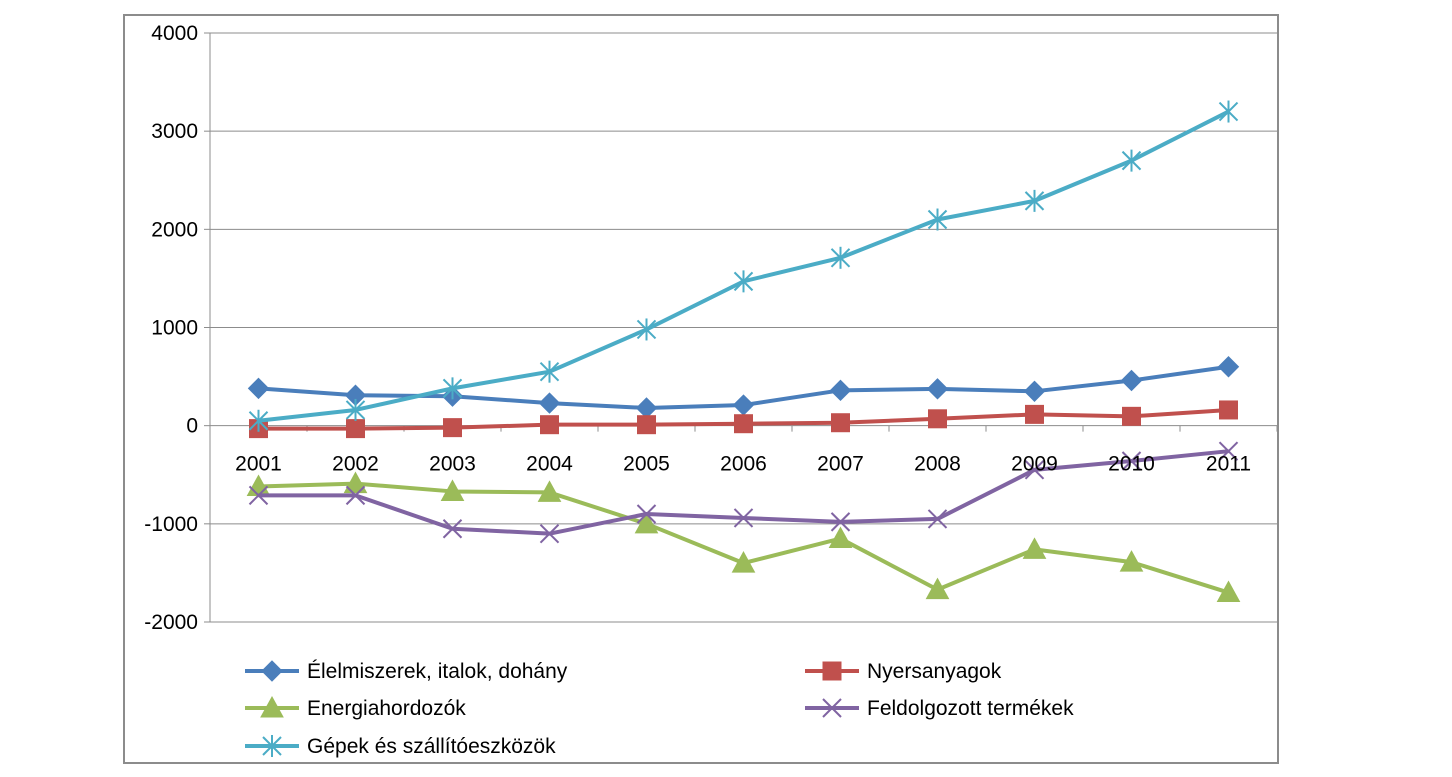  Describe the element at coordinates (174, 229) in the screenshot. I see `y-tick-label: 2000` at that location.